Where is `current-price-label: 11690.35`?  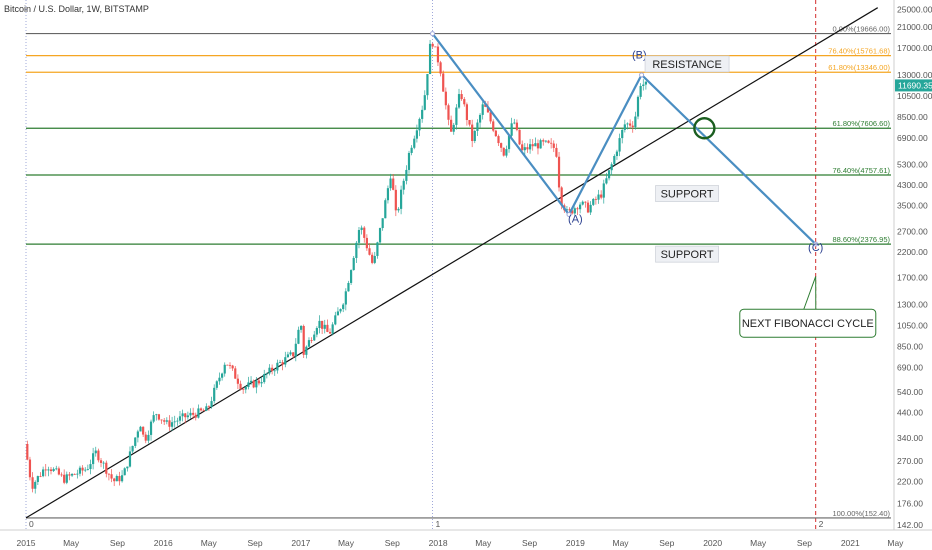 current-price-label: 11690.35 is located at coordinates (915, 85).